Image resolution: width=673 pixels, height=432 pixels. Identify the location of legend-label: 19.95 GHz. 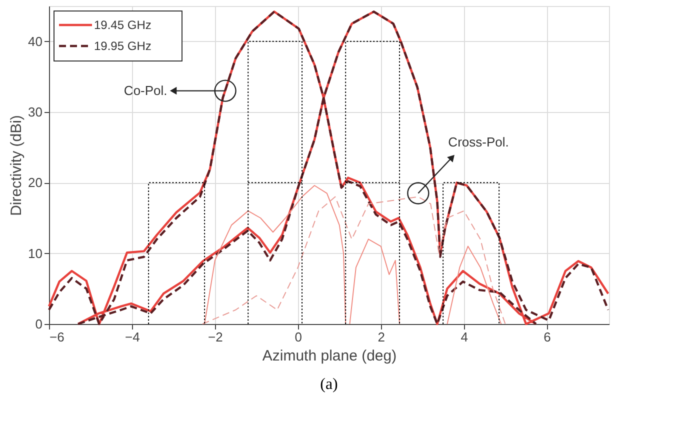
(123, 46).